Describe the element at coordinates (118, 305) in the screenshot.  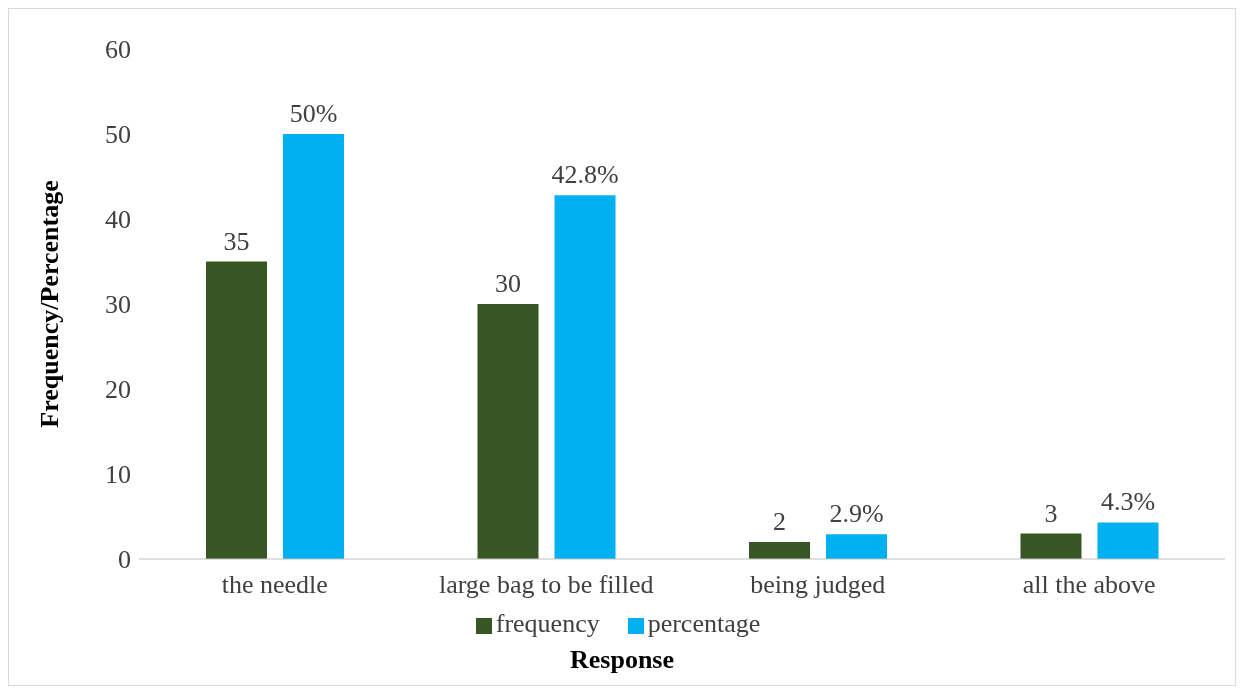
I see `y-tick-label: 30` at that location.